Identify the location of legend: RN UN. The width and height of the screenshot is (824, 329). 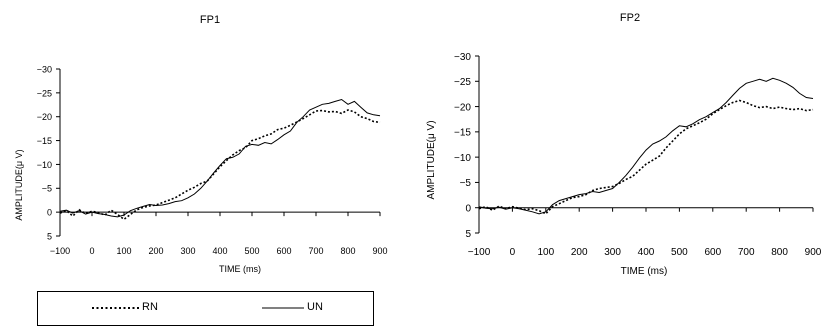
(205, 308).